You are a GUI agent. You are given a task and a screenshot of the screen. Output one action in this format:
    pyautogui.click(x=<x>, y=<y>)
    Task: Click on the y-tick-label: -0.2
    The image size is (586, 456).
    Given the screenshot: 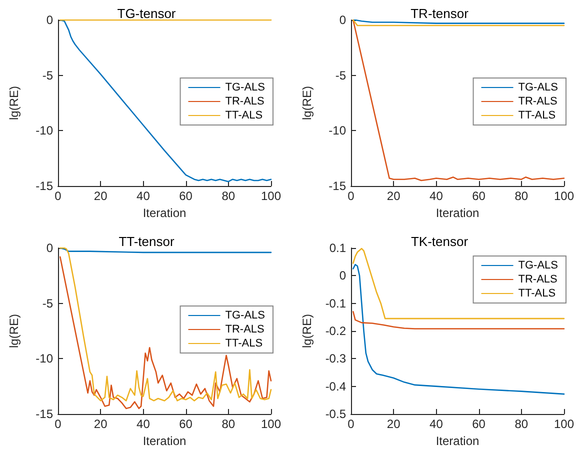 What is the action you would take?
    pyautogui.click(x=335, y=331)
    